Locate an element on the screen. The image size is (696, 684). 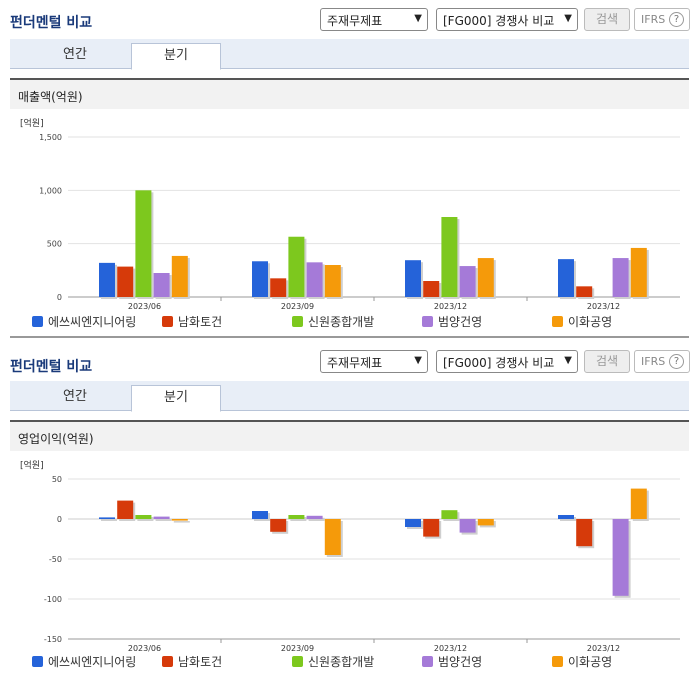
y-tick-label: 0 is located at coordinates (59, 297).